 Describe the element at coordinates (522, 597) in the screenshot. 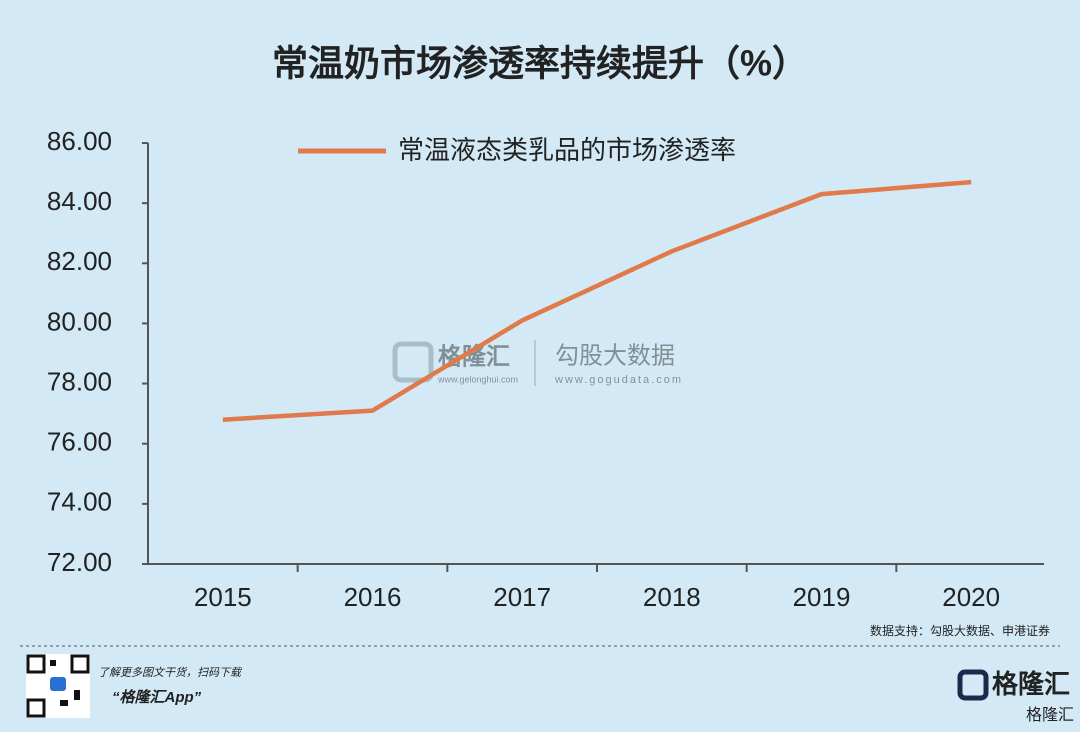

I see `x-tick-label: 2017` at that location.